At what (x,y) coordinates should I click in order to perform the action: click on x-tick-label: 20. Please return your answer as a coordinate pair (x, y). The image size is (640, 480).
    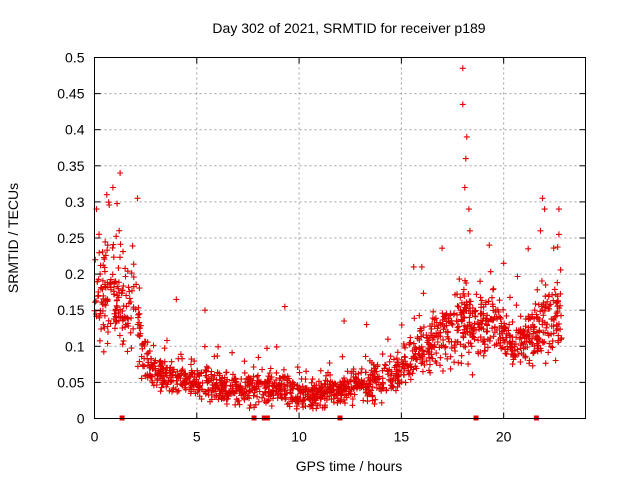
    Looking at the image, I should click on (504, 437).